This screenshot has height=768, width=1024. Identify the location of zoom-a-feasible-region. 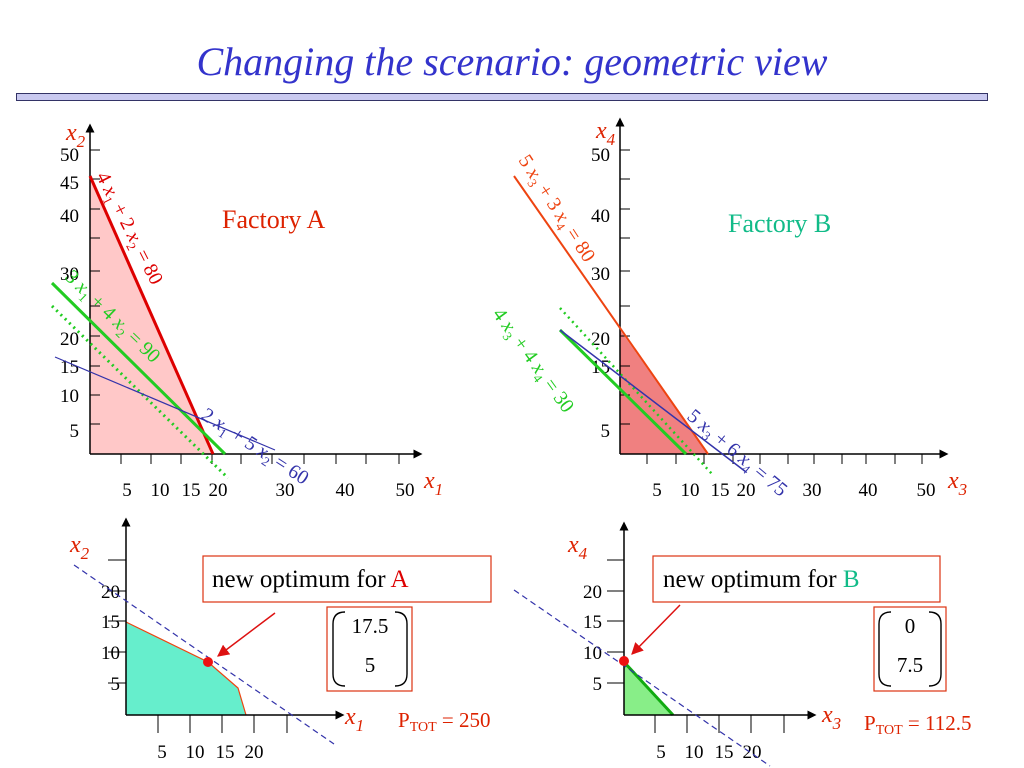
(186, 668).